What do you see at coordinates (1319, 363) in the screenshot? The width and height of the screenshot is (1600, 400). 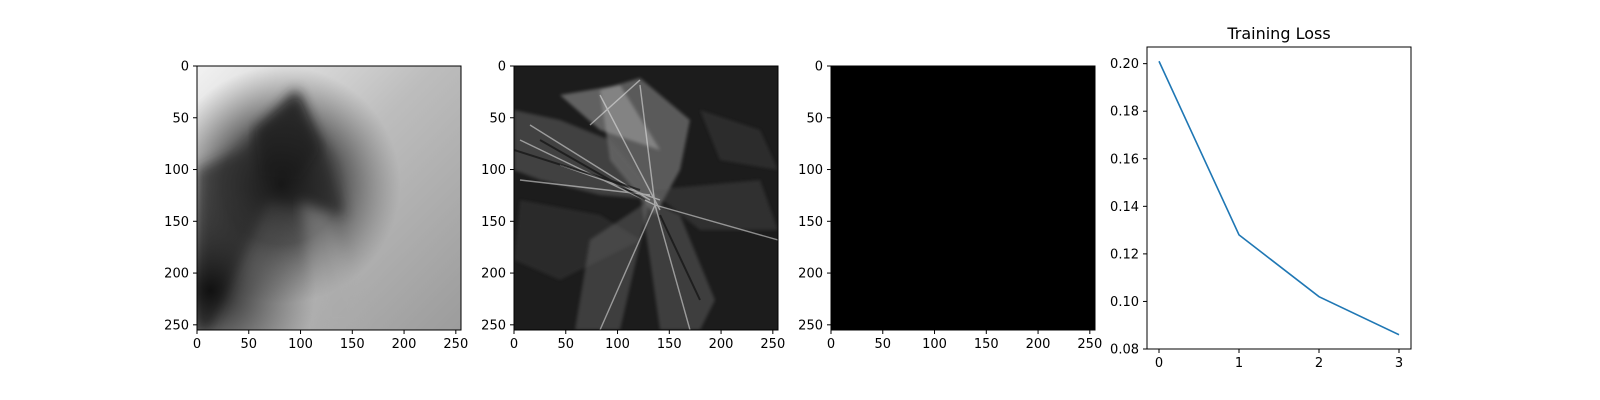 I see `x-tick-label: 2` at bounding box center [1319, 363].